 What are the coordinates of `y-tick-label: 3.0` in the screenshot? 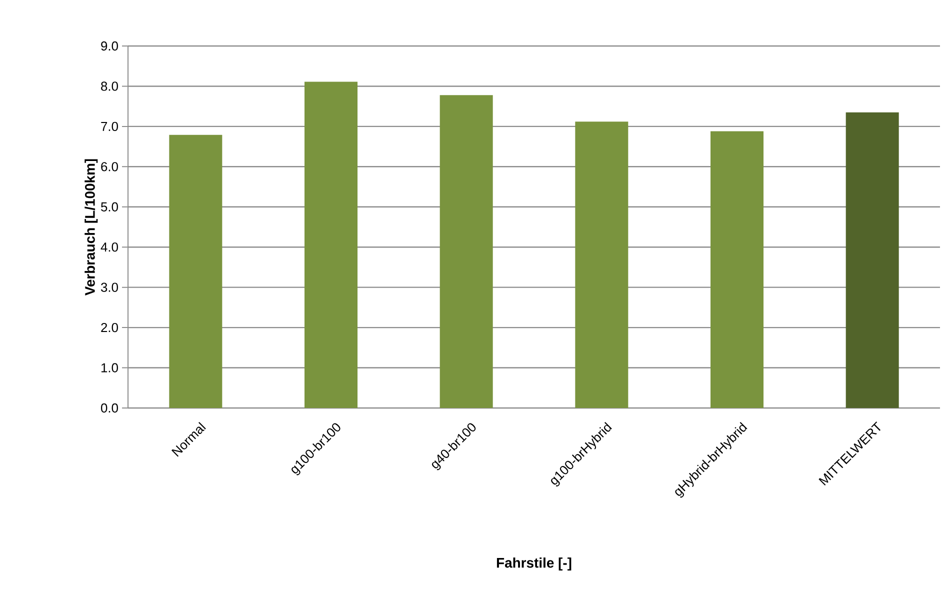 It's located at (109, 287).